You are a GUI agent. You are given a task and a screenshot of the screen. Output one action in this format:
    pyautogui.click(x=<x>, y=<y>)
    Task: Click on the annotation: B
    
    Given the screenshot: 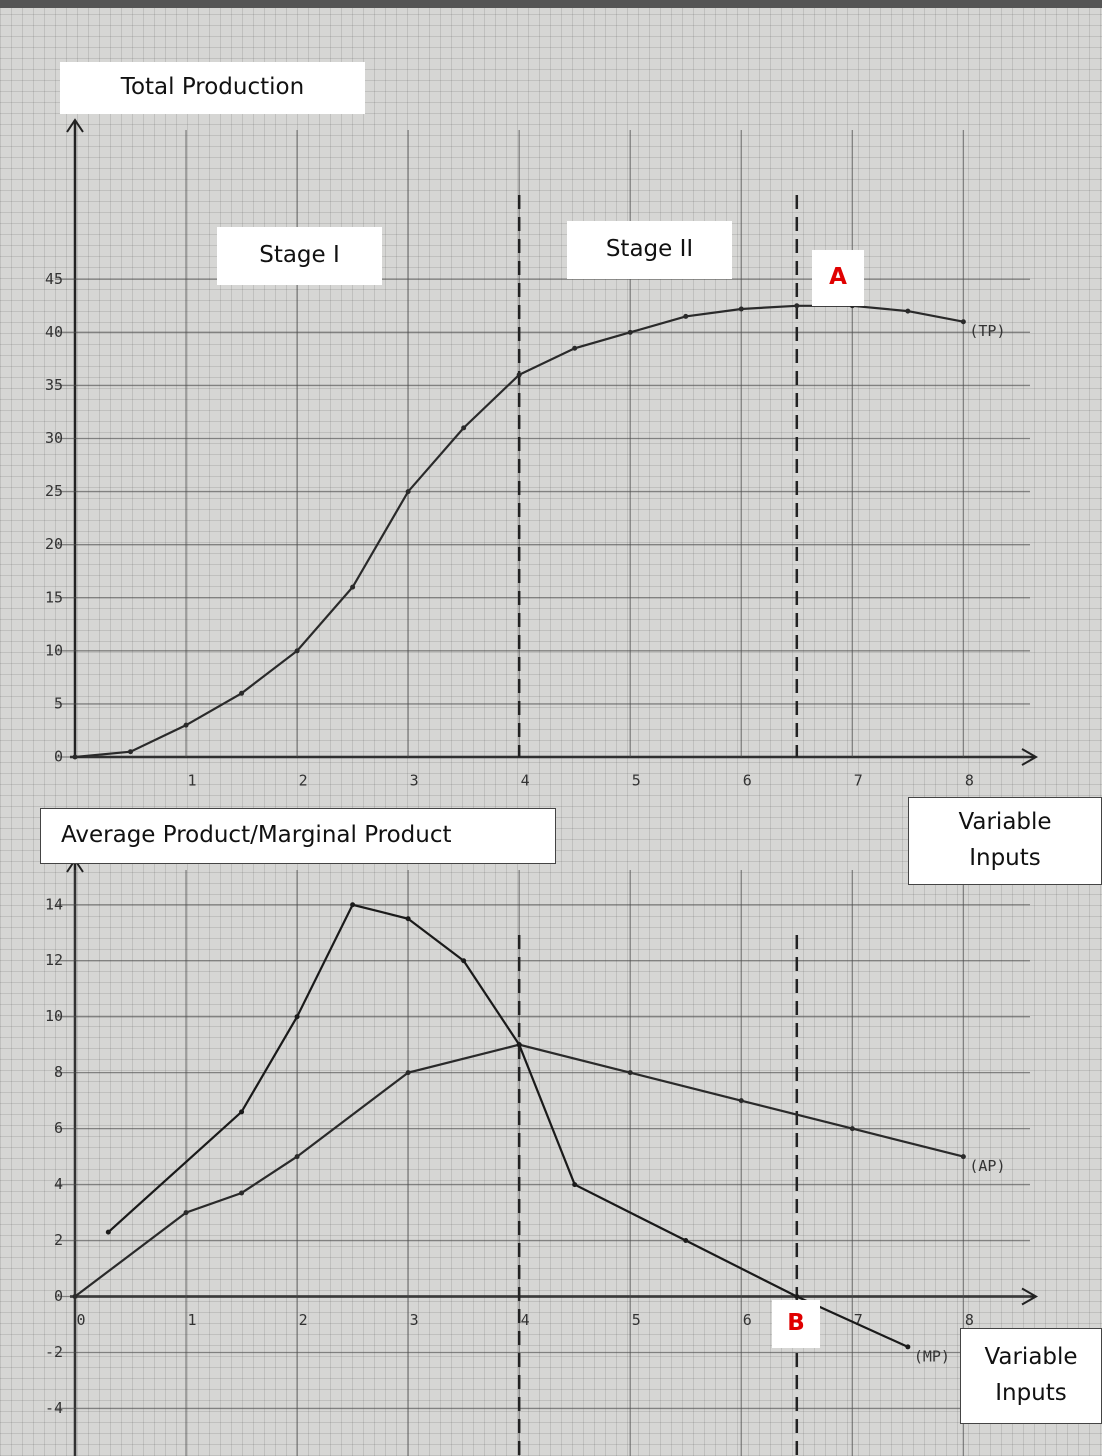 What is the action you would take?
    pyautogui.click(x=796, y=1324)
    